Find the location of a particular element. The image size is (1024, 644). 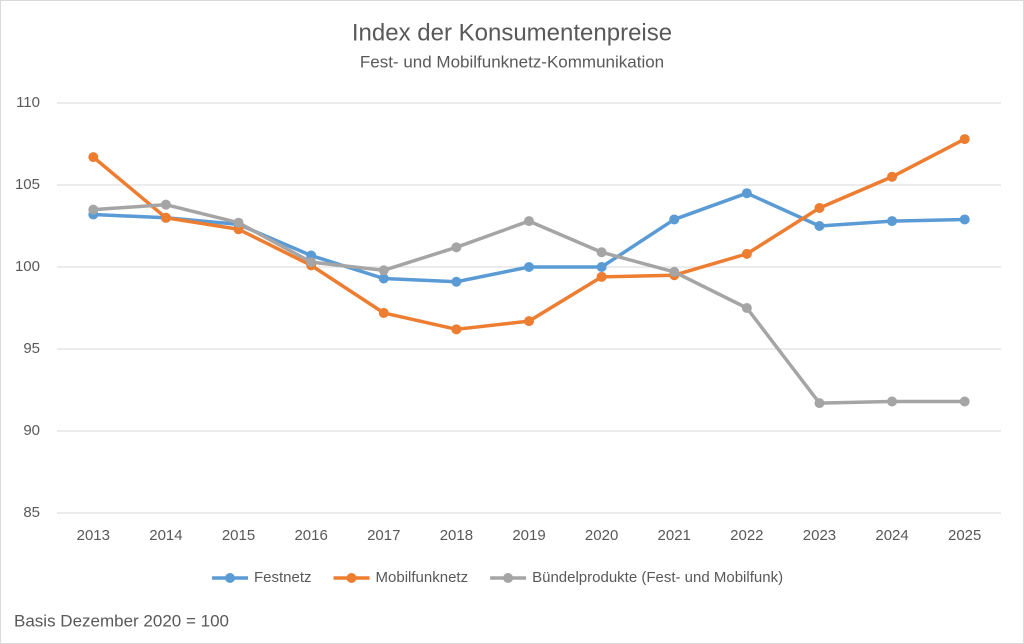

chart-title: Index der Konsumentenpreise is located at coordinates (512, 32).